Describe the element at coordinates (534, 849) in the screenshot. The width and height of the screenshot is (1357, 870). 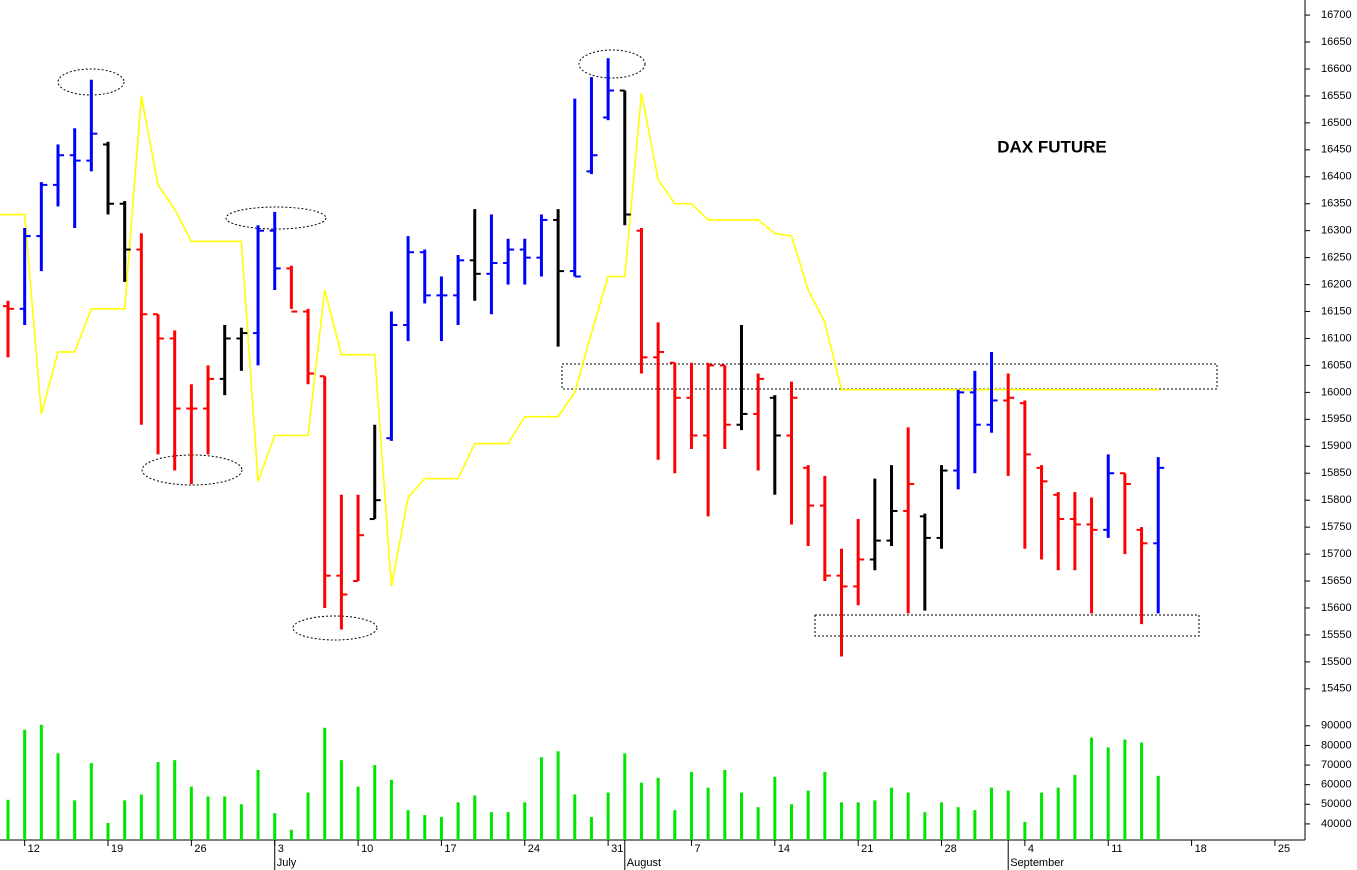
I see `x-tick-label: 24` at that location.